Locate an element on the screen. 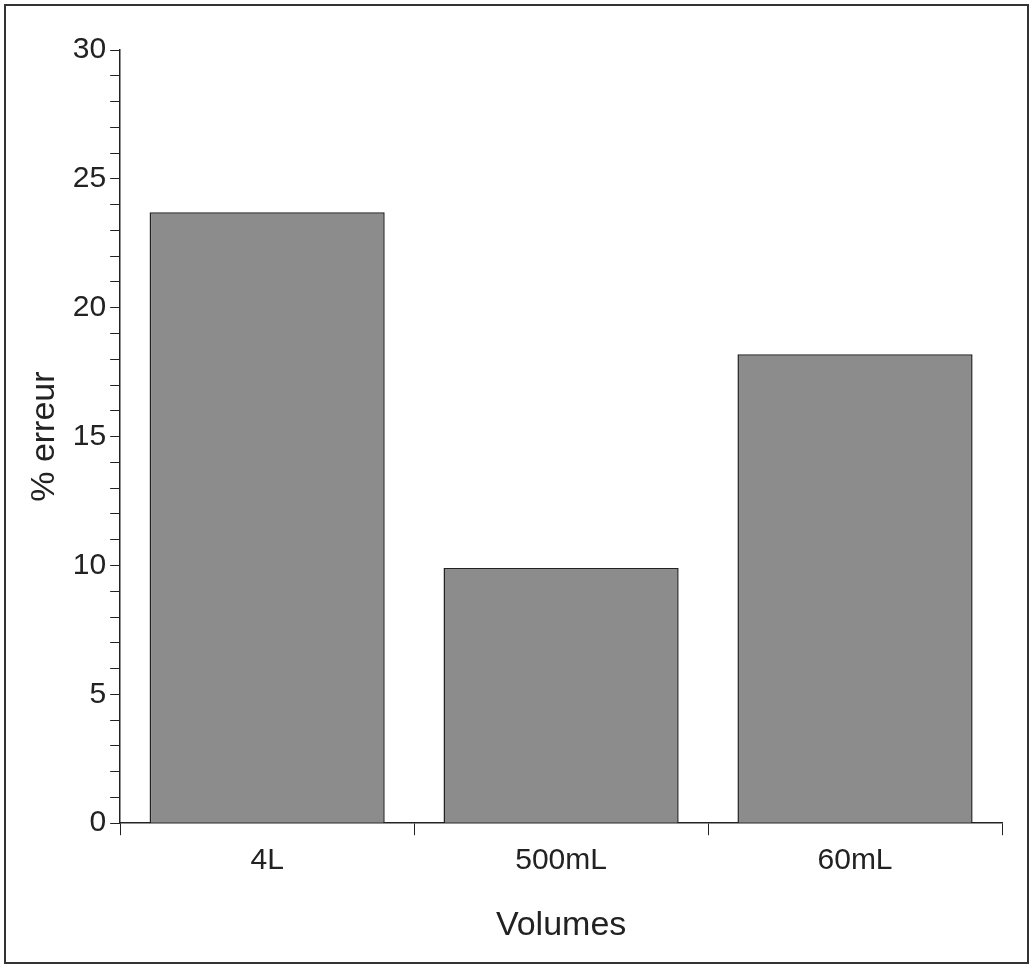 The image size is (1035, 970). x-tick-label: 500mL is located at coordinates (561, 859).